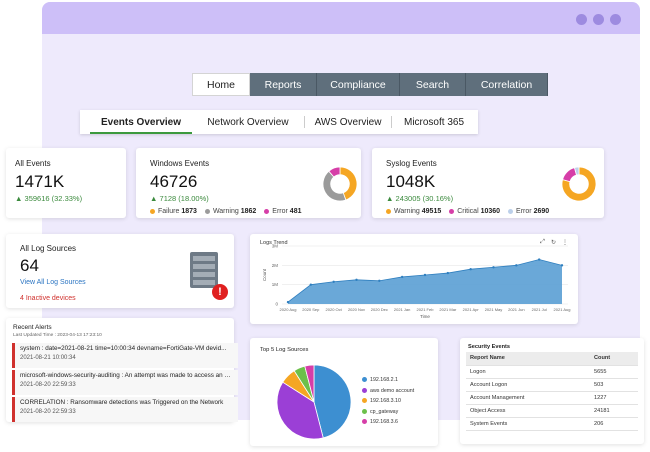 The width and height of the screenshot is (650, 452). Describe the element at coordinates (528, 211) in the screenshot. I see `legend-item: Error 2690` at that location.